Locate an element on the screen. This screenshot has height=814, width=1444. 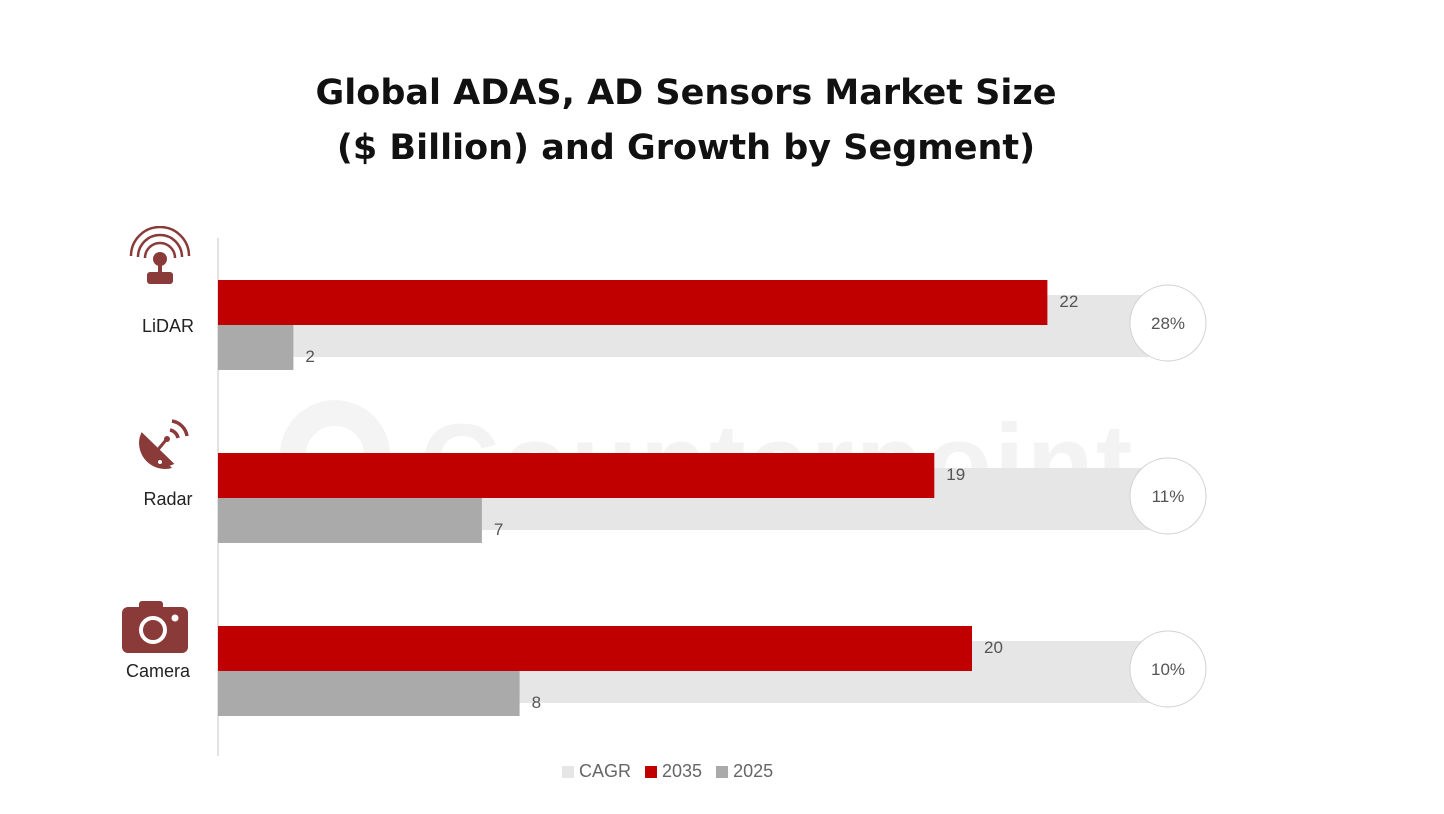
bar-2035-lidar is located at coordinates (633, 302).